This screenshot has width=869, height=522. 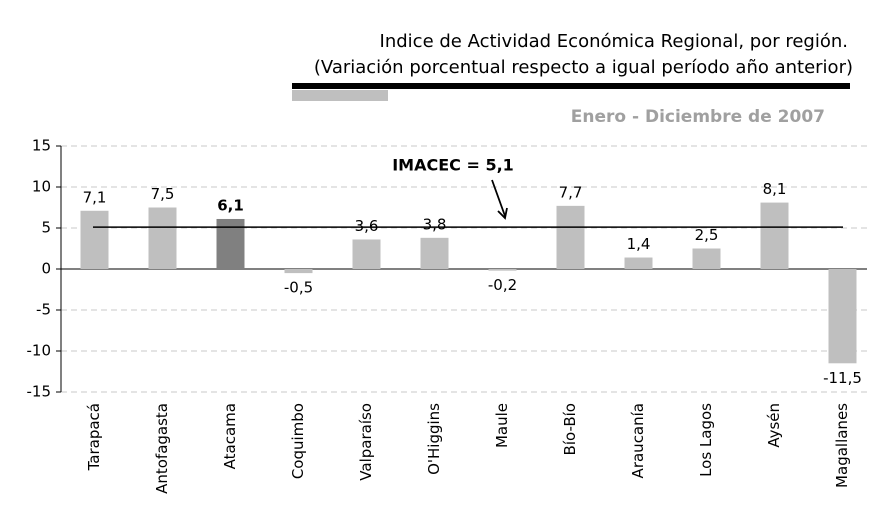 I want to click on data-label: -0,2, so click(x=502, y=285).